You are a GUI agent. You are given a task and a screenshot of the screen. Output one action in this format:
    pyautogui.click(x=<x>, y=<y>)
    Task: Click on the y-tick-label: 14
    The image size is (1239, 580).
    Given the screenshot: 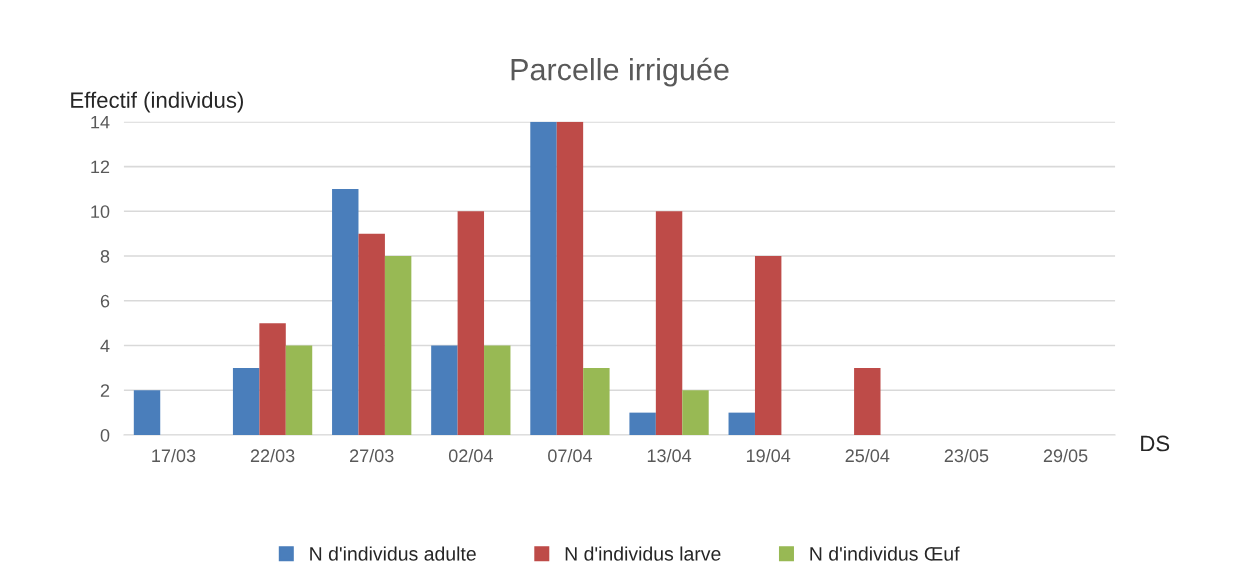 What is the action you would take?
    pyautogui.click(x=100, y=122)
    